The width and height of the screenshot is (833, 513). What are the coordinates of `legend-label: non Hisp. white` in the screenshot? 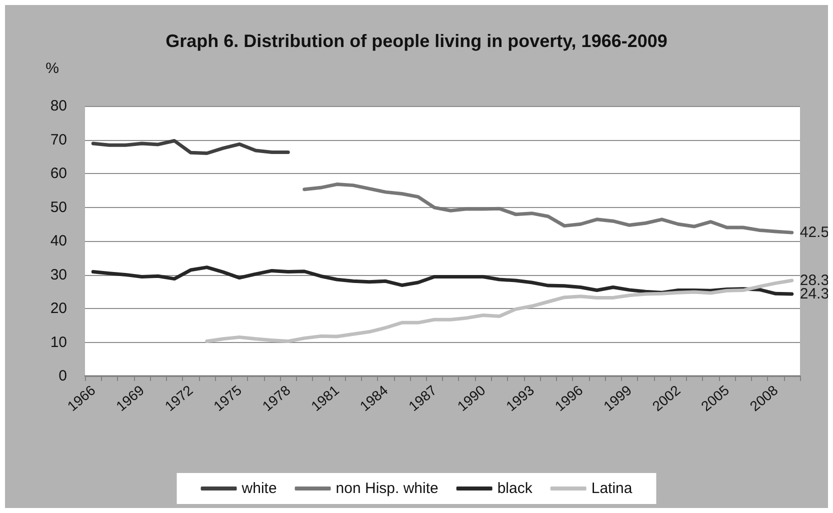 It's located at (387, 488).